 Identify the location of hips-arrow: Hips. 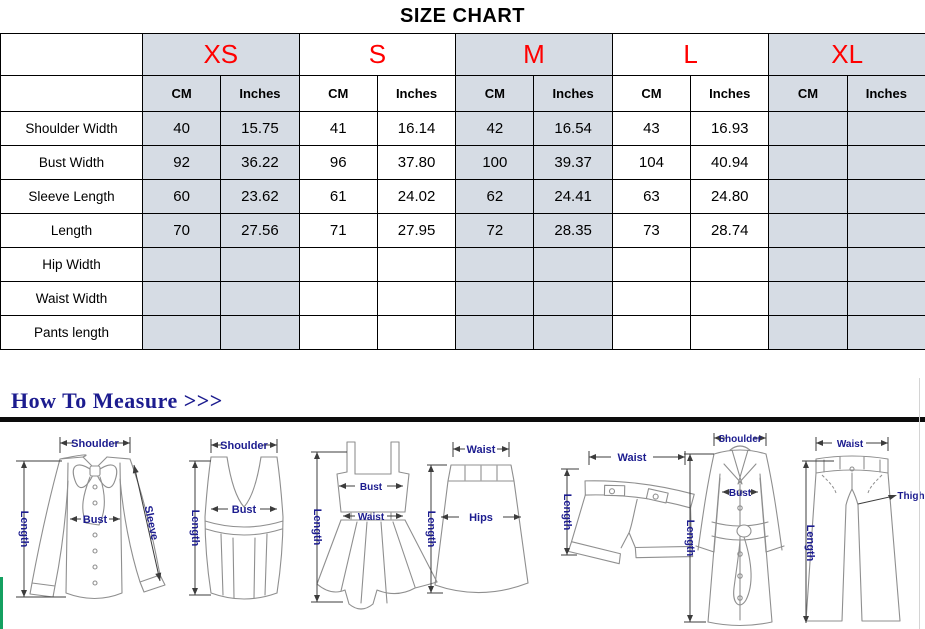
(481, 518).